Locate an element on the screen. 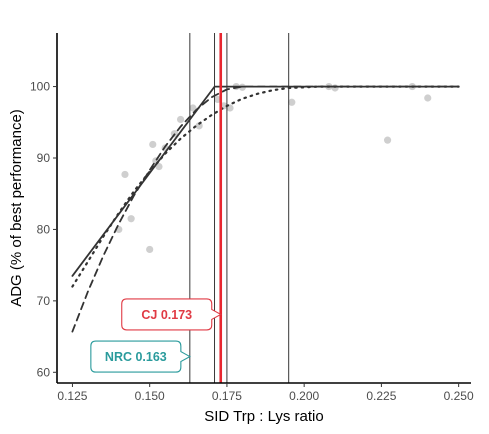 This screenshot has height=434, width=489. x-tick-label: 0.175 is located at coordinates (227, 396).